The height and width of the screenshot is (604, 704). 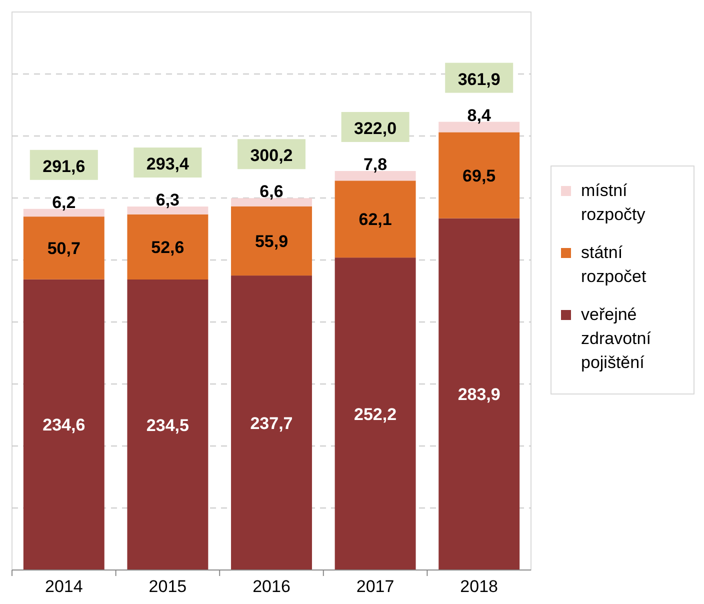 What do you see at coordinates (375, 586) in the screenshot?
I see `x-tick-label: 2017` at bounding box center [375, 586].